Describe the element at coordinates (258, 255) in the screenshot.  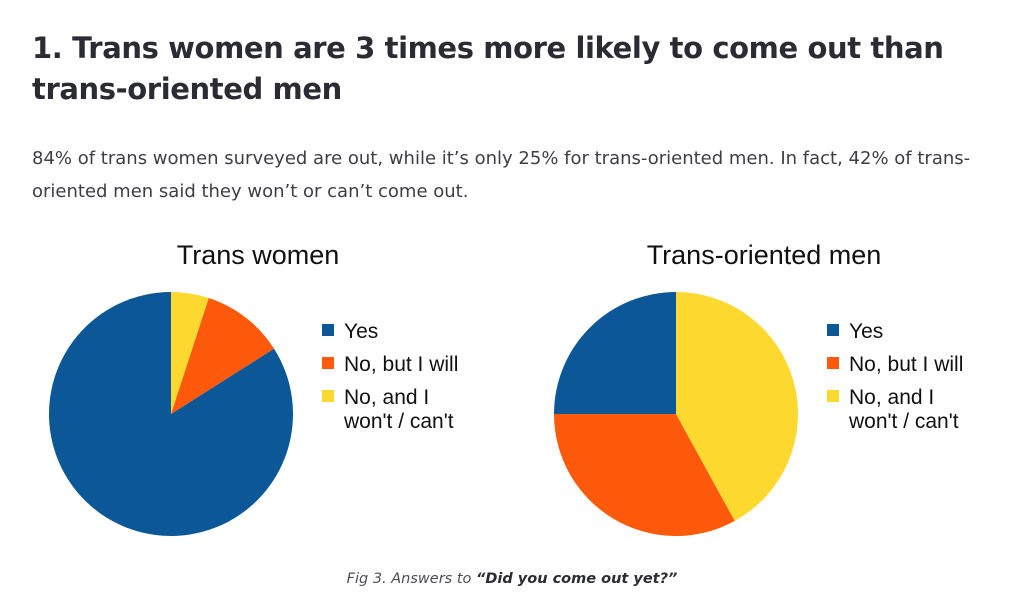
I see `chart-title: Trans women` at that location.